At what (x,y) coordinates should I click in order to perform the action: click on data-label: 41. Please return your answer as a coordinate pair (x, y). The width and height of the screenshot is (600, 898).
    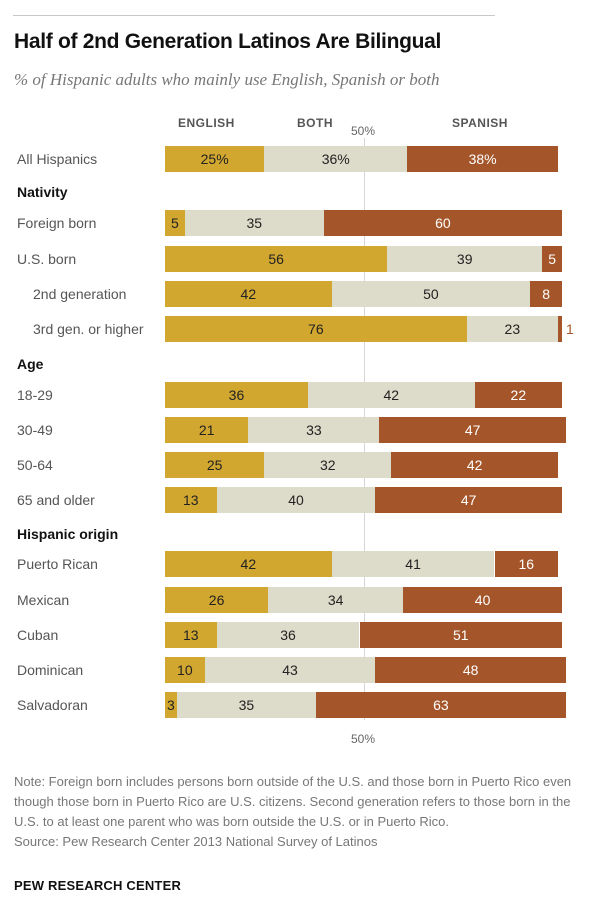
    Looking at the image, I should click on (413, 564).